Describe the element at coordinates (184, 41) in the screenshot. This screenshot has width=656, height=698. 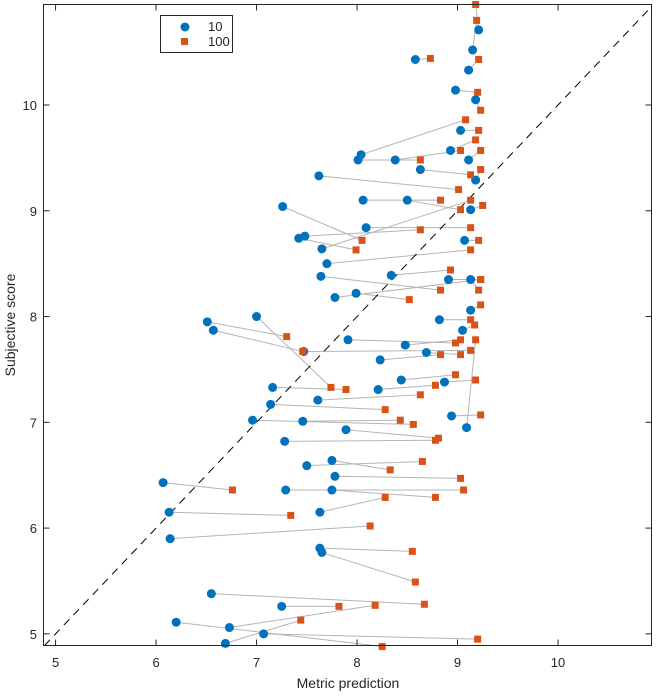
I see `legend-square-icon` at that location.